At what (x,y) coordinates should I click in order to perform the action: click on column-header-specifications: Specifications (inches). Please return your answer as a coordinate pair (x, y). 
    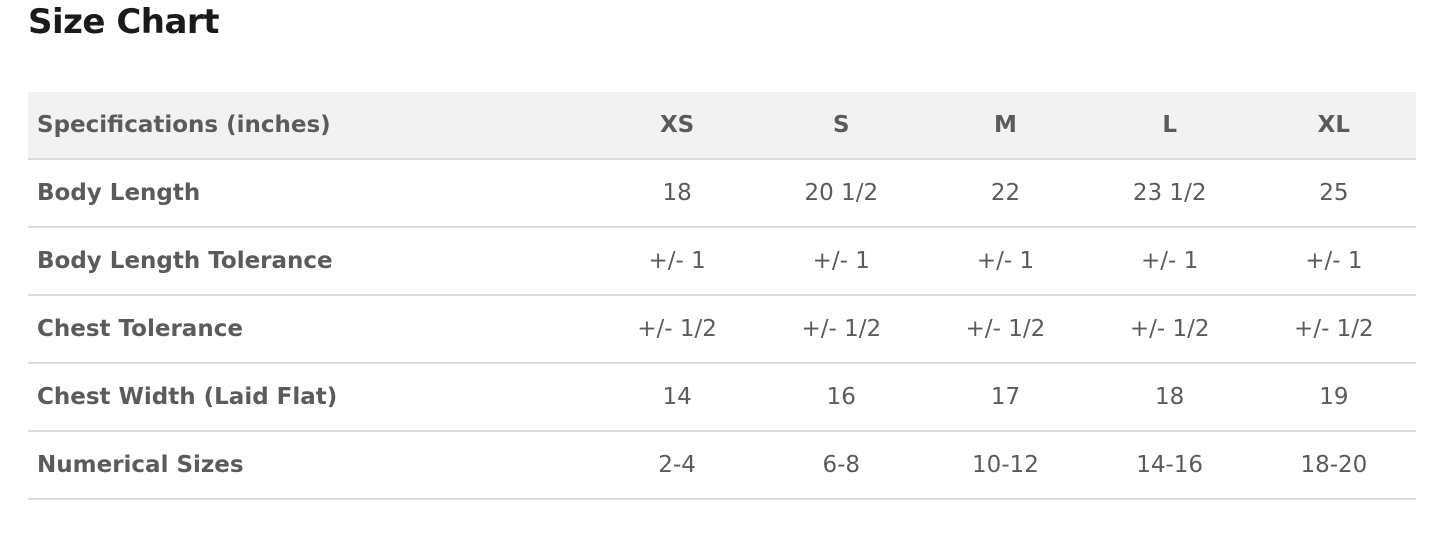
    Looking at the image, I should click on (311, 126).